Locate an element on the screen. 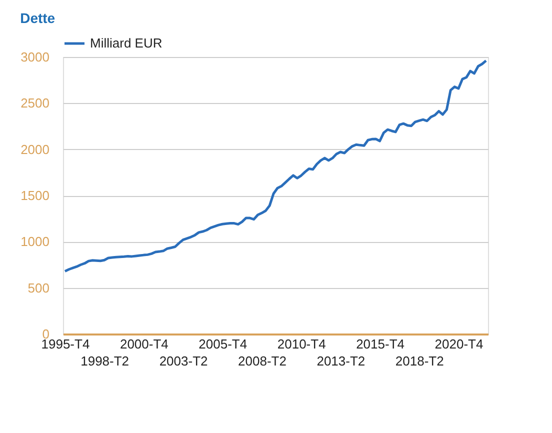 The height and width of the screenshot is (433, 552). x-tick-label: 2008-T2 is located at coordinates (262, 361).